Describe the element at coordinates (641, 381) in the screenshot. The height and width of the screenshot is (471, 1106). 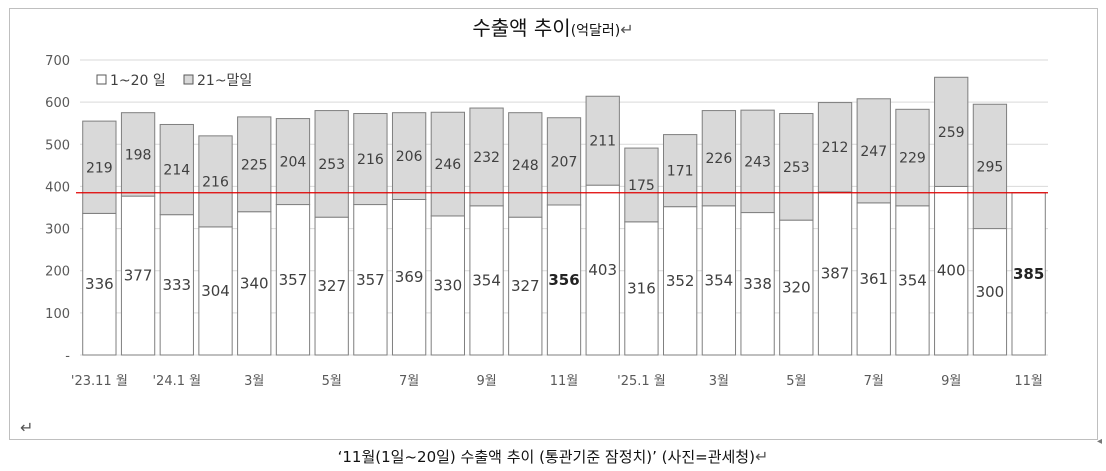
I see `x-tick-label: '25.1 월` at that location.